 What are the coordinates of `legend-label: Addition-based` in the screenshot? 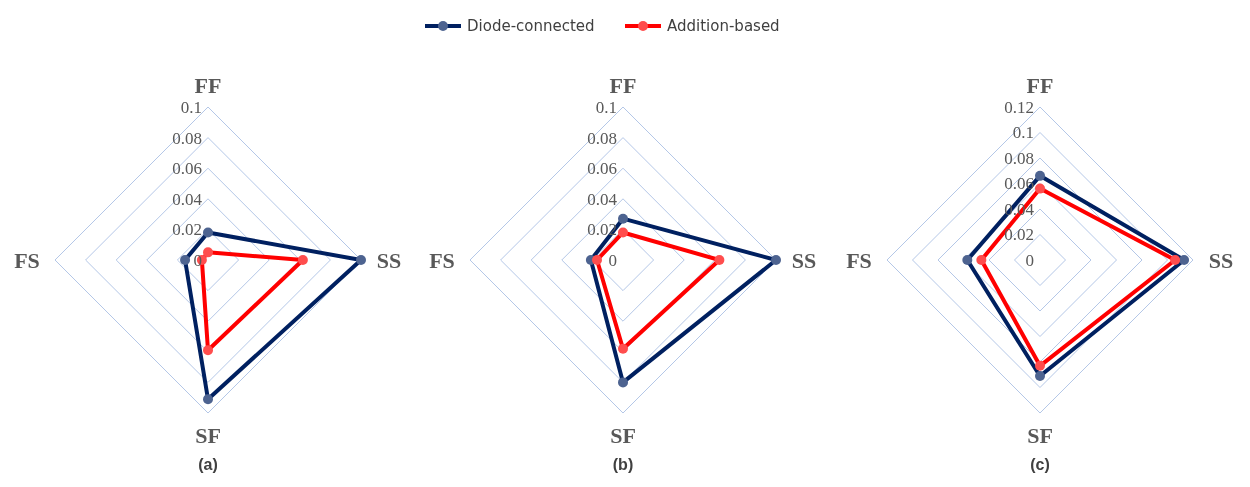 It's located at (723, 26).